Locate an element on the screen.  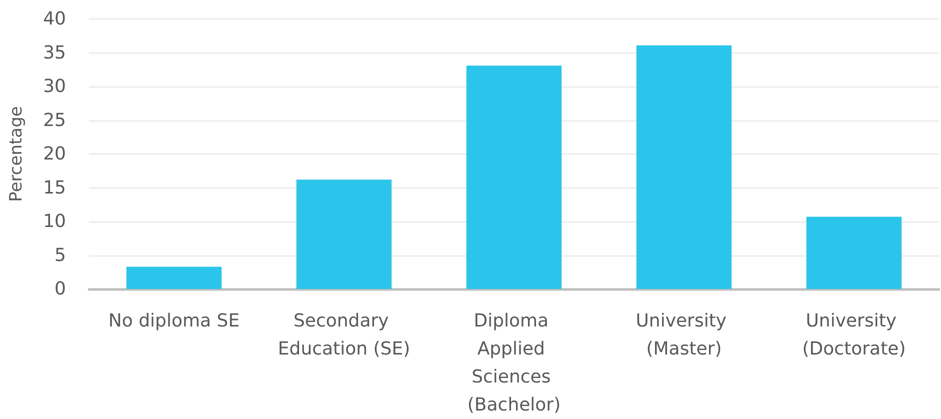
x-tick-label: Secondary Education (SE) is located at coordinates (344, 335).